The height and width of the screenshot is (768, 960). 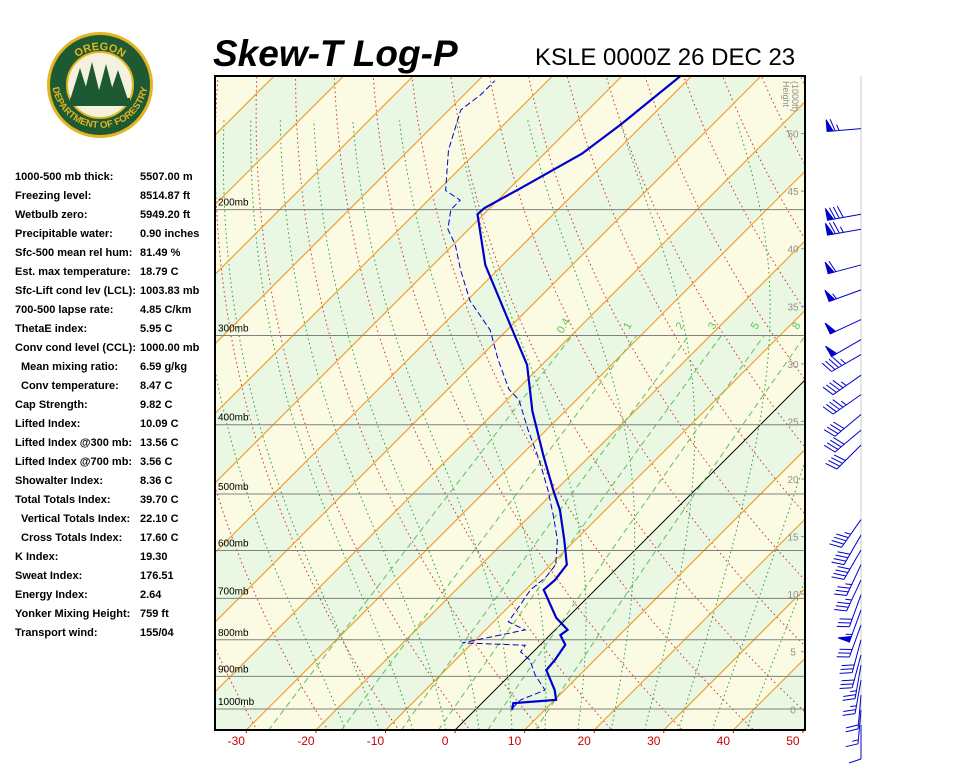 I want to click on index-value: 19.30, so click(x=154, y=557).